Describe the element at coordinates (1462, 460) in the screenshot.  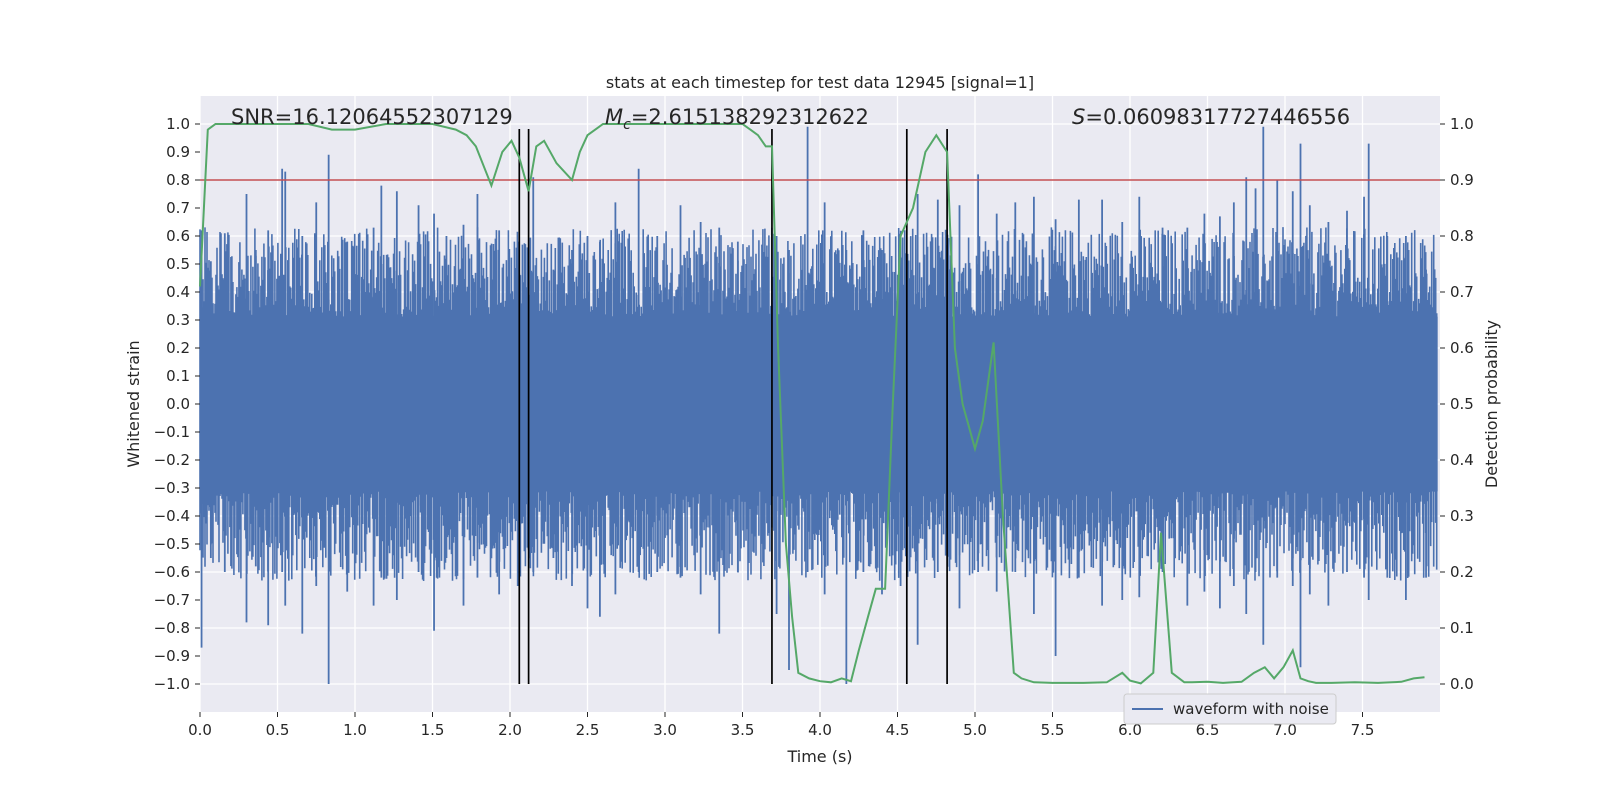
I see `y2-tick-label: 0.4` at that location.